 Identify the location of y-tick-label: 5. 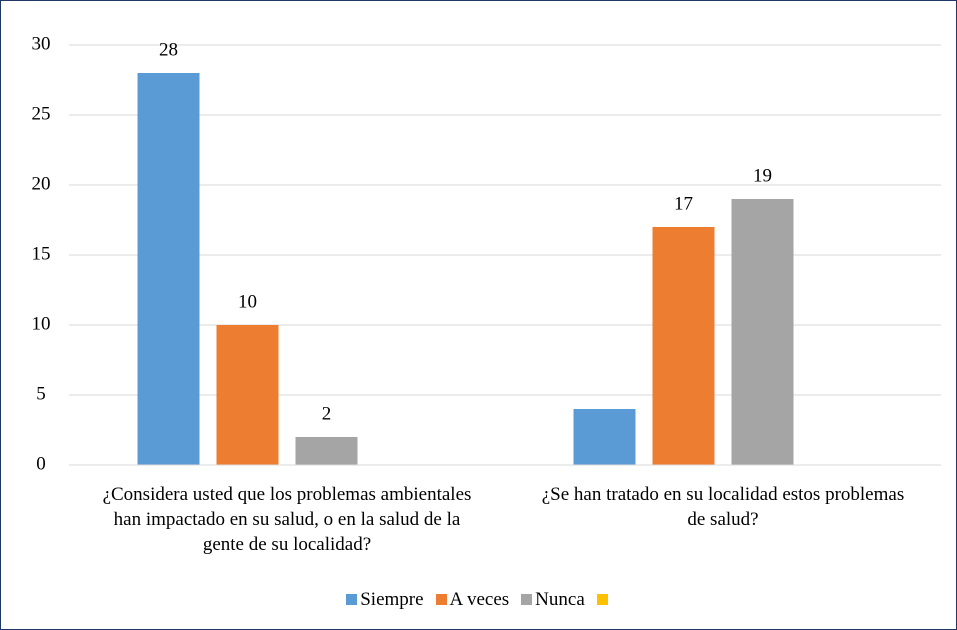
(41, 393).